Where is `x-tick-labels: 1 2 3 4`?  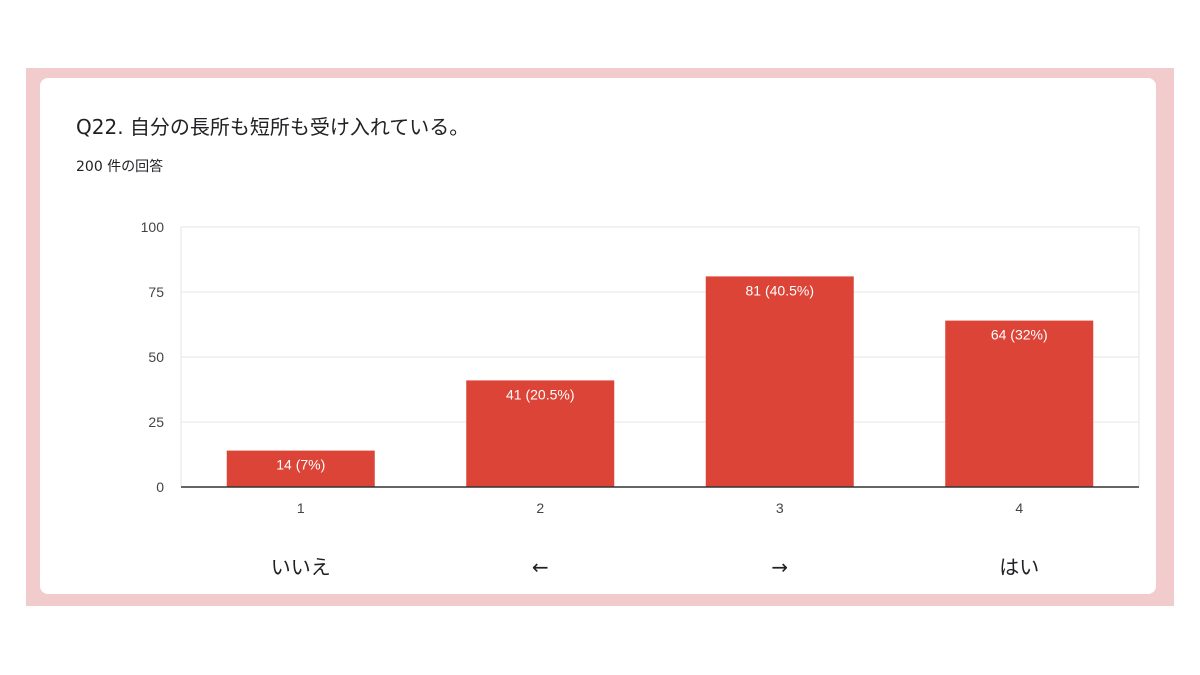 x-tick-labels: 1 2 3 4 is located at coordinates (660, 508).